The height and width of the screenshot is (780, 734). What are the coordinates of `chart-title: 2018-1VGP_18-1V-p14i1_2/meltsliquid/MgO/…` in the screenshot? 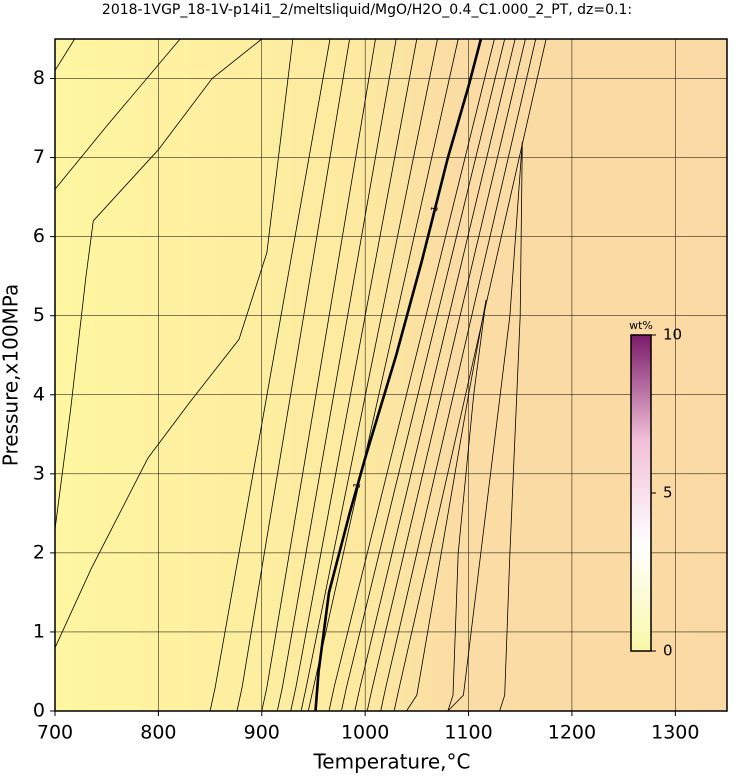 It's located at (367, 10).